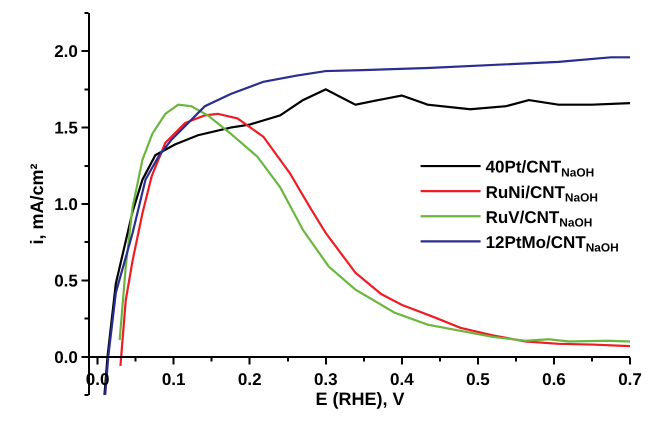 The height and width of the screenshot is (432, 654). Describe the element at coordinates (66, 204) in the screenshot. I see `y-tick-label: 1.0` at that location.